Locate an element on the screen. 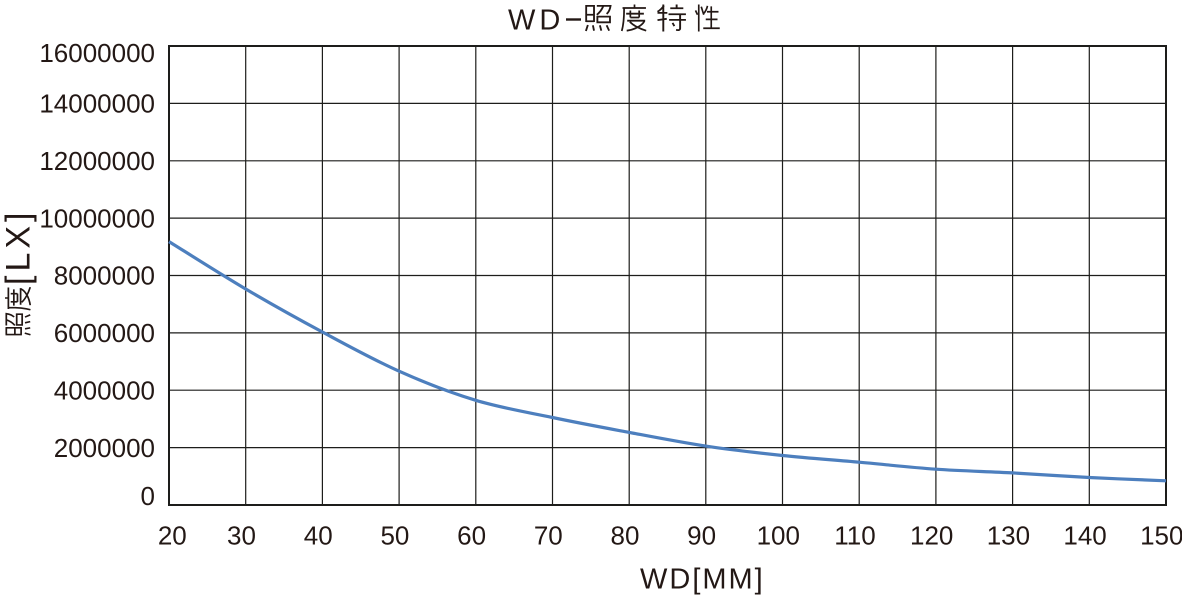 This screenshot has width=1182, height=607. svg-text: 130 is located at coordinates (1008, 536).